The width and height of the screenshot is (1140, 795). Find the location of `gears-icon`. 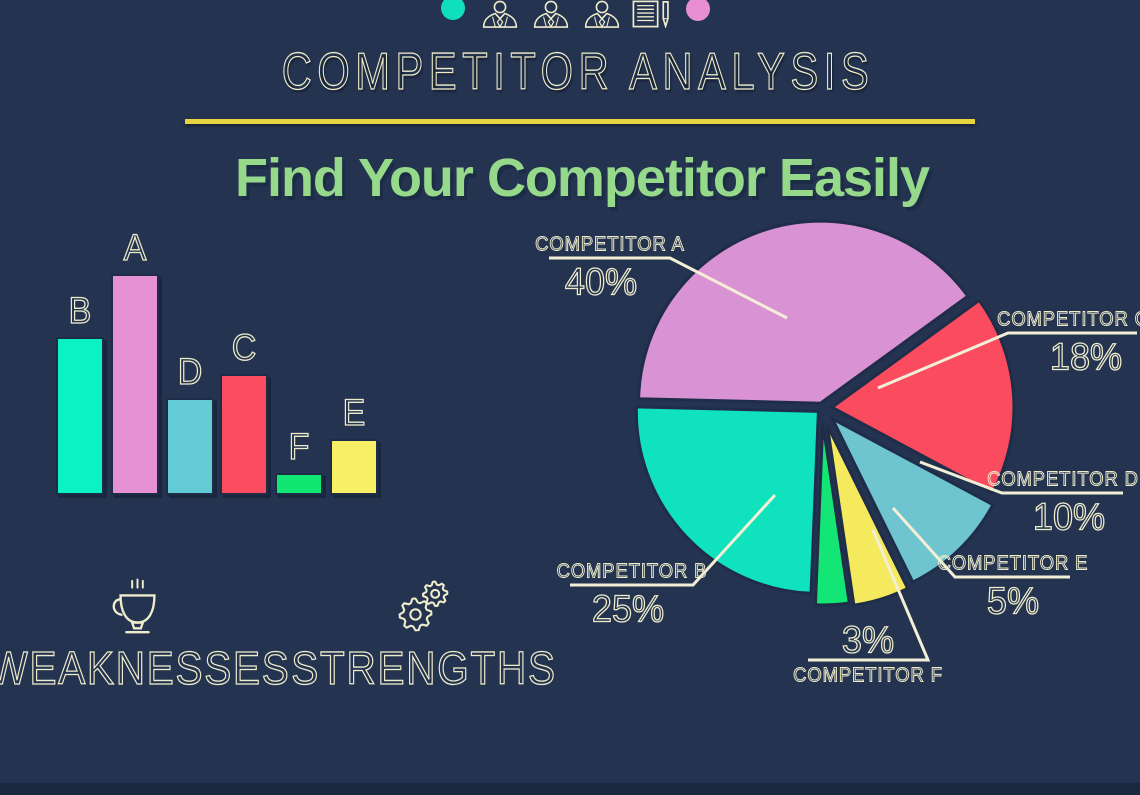

gears-icon is located at coordinates (423, 606).